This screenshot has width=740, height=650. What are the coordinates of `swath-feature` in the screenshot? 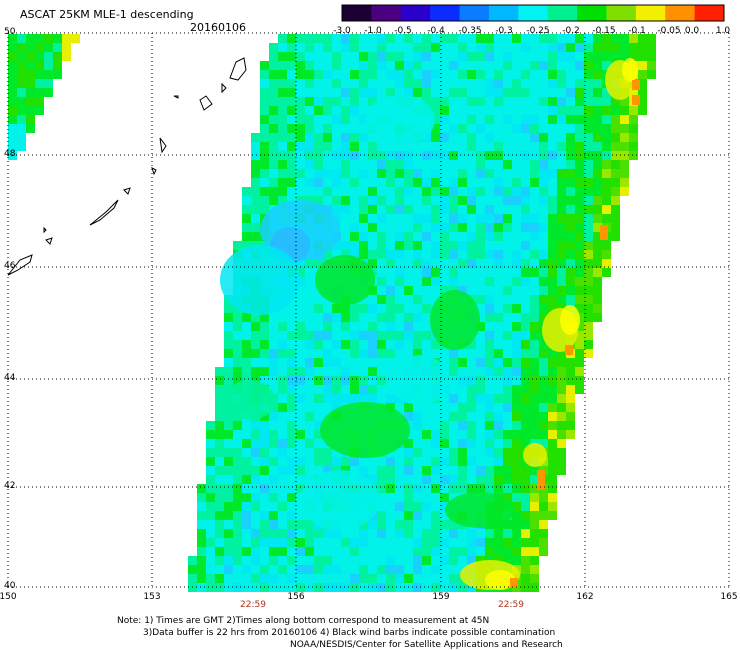 It's located at (570, 320).